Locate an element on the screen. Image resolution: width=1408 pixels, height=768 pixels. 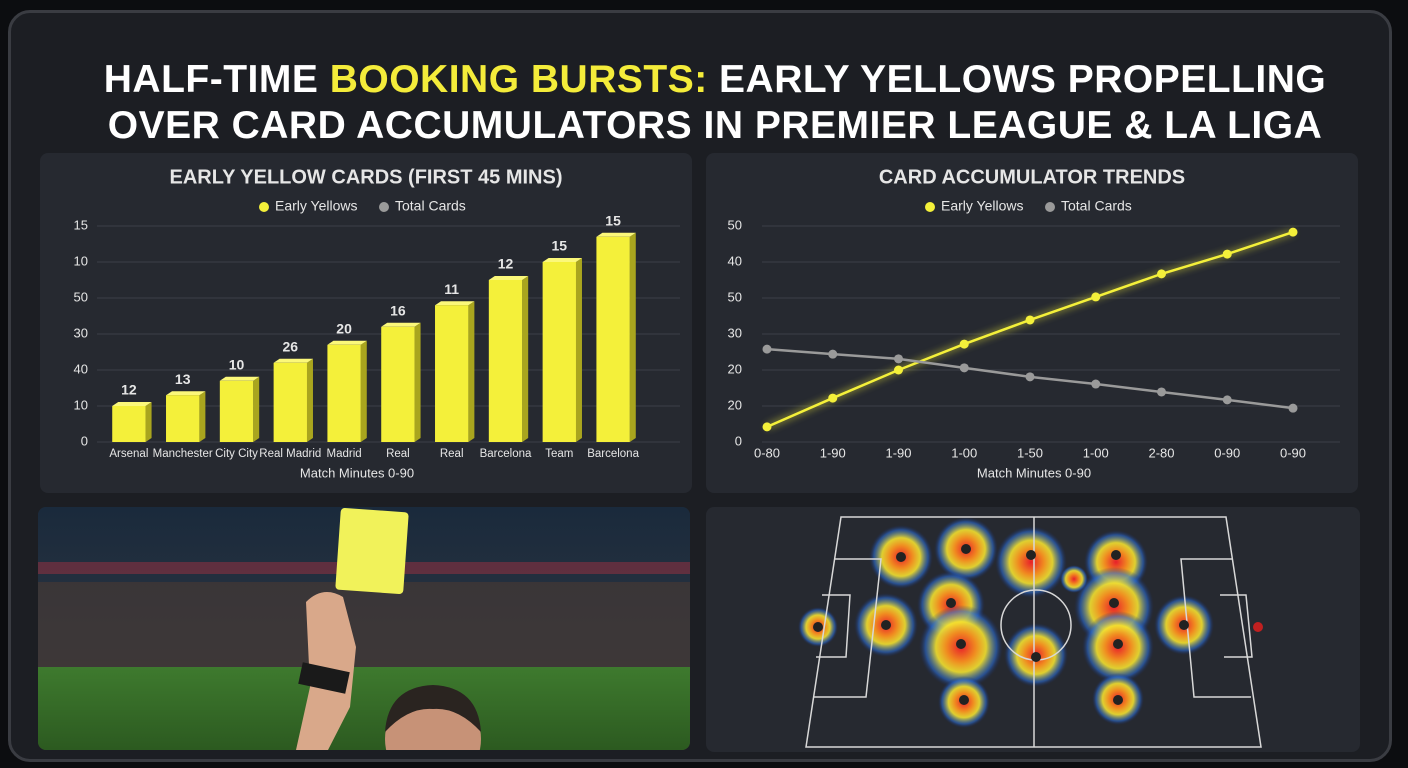
player-markers is located at coordinates (1038, 624).